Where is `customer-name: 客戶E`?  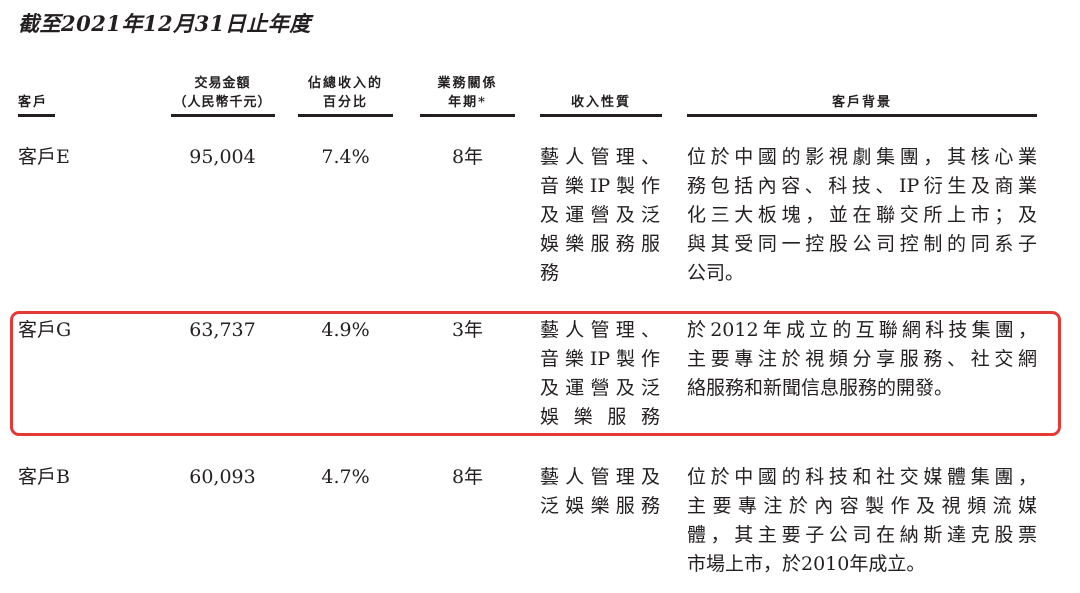 customer-name: 客戶E is located at coordinates (44, 157).